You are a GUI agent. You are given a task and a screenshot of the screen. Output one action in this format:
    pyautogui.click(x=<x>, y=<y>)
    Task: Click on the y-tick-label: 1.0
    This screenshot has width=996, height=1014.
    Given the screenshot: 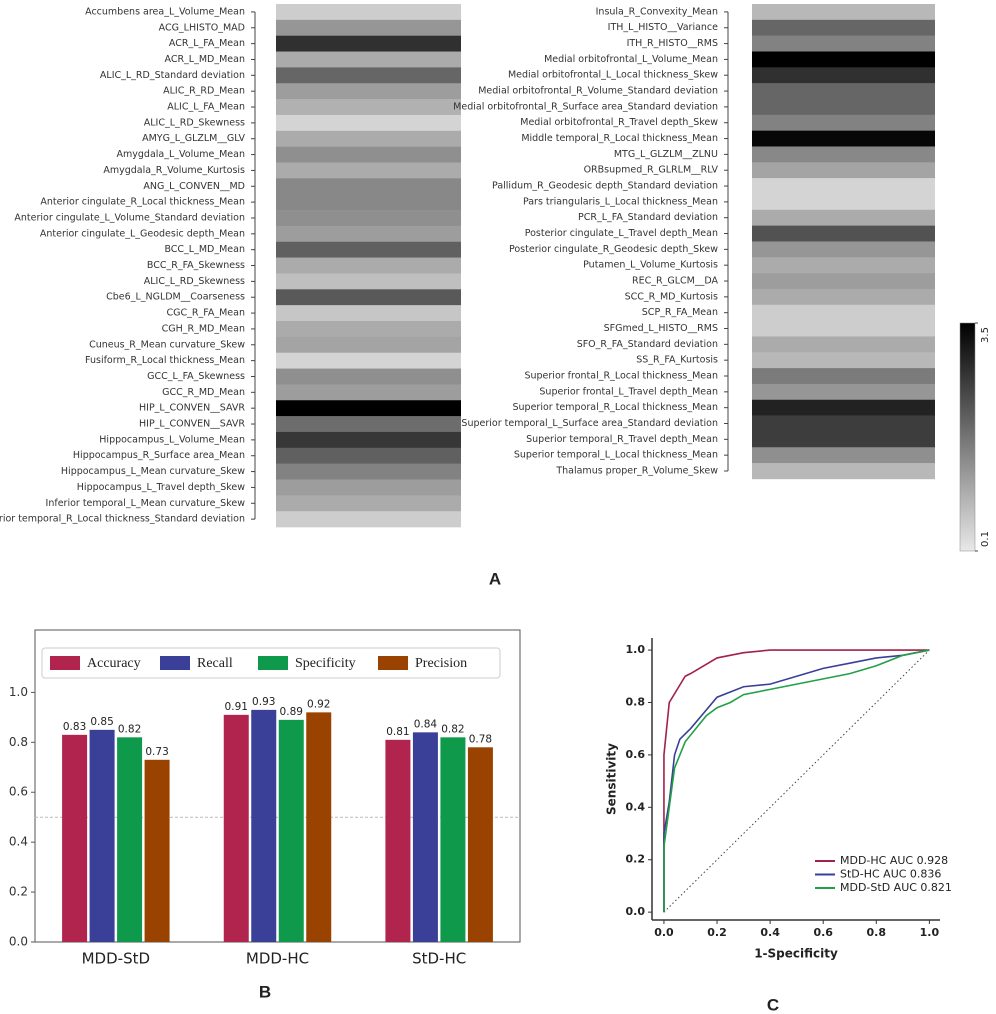 What is the action you would take?
    pyautogui.click(x=636, y=649)
    